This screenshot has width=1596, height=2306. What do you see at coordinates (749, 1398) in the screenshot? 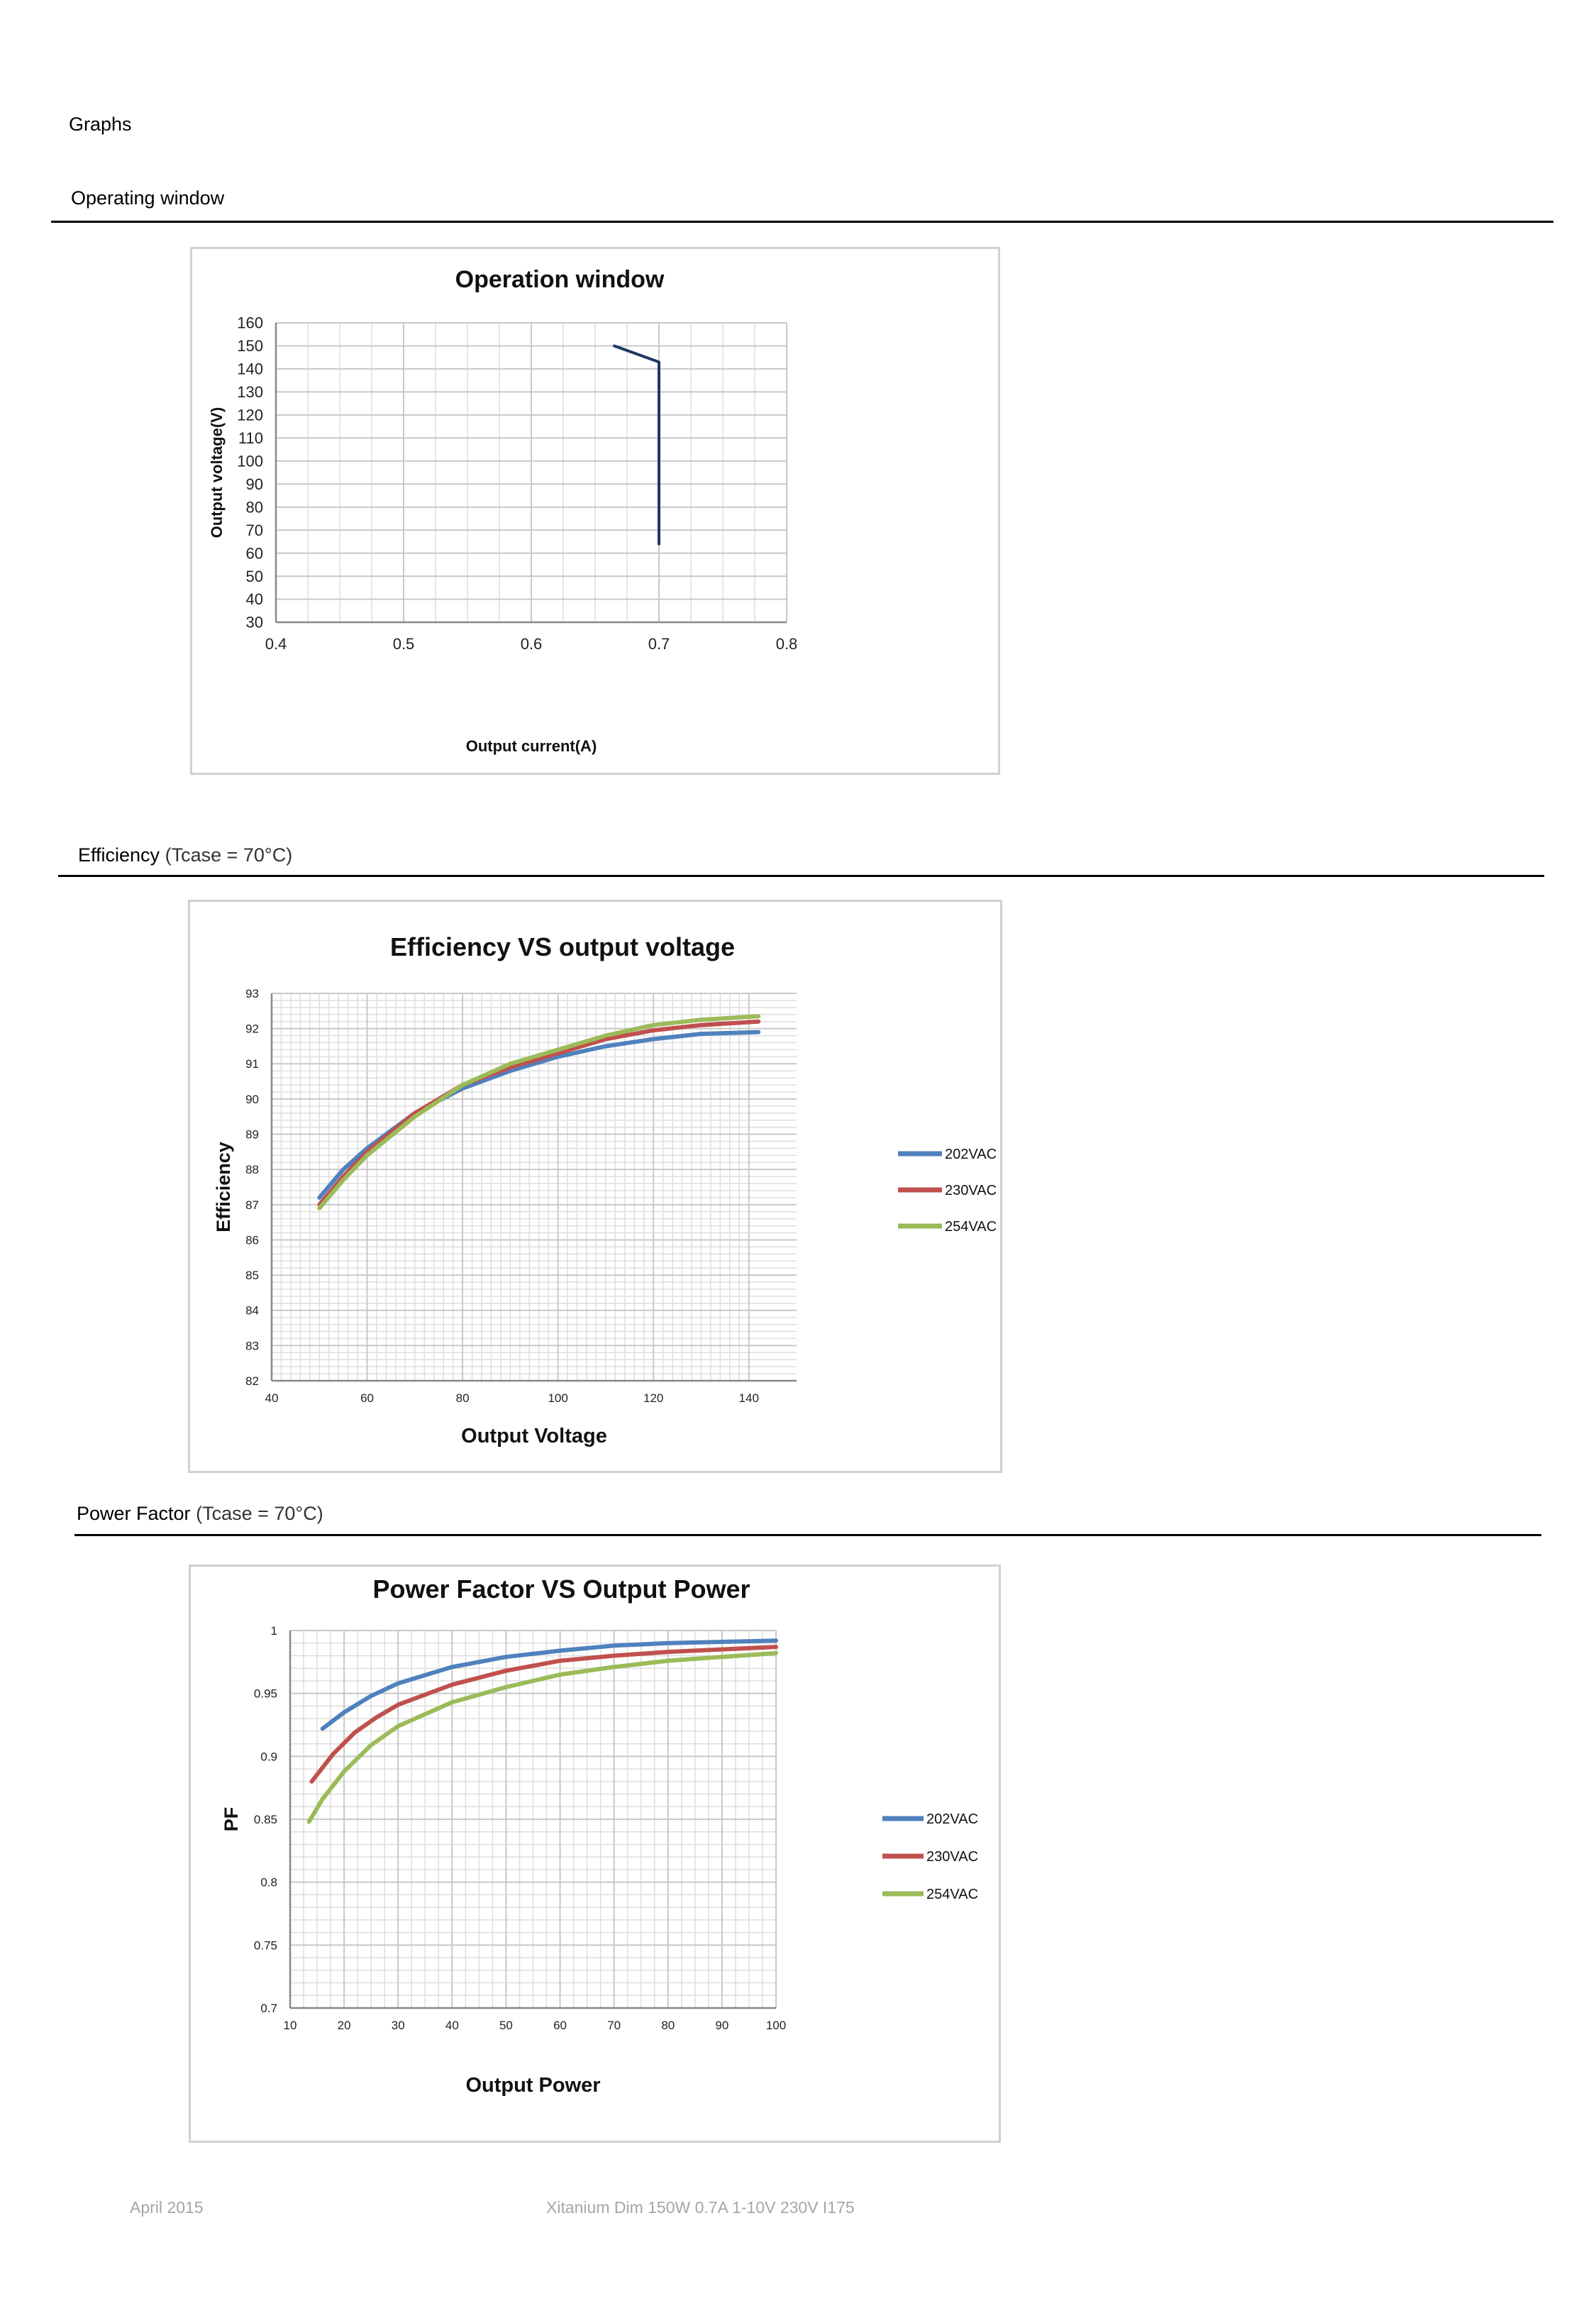
I see `x-tick-label: 140` at bounding box center [749, 1398].